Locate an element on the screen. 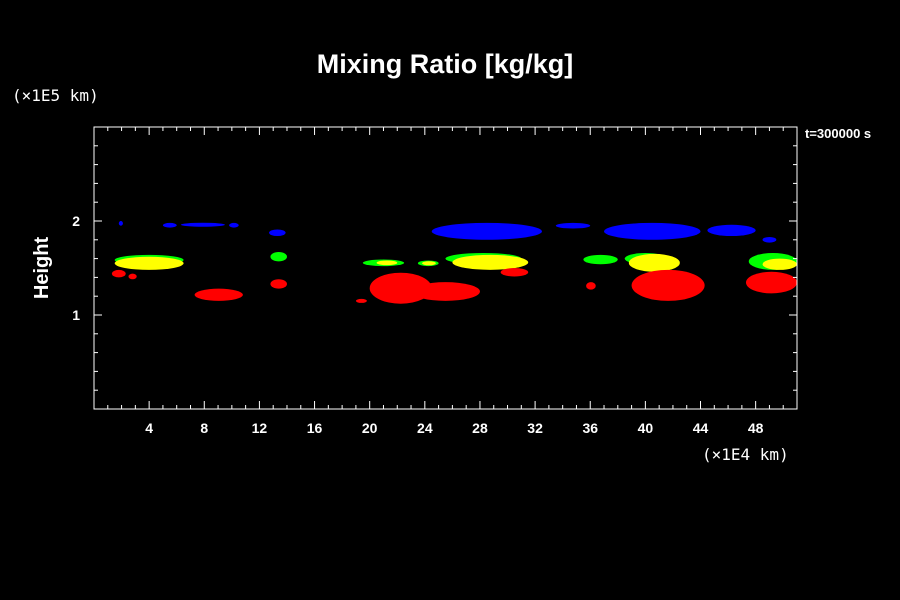  y-axis-scale-note: (×1E5 km) is located at coordinates (55, 95).